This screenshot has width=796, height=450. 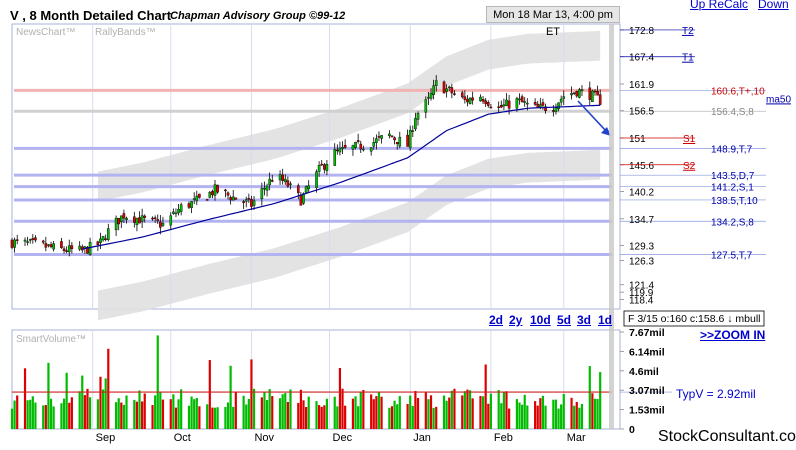 I want to click on timeframe-10d: 10d, so click(x=540, y=320).